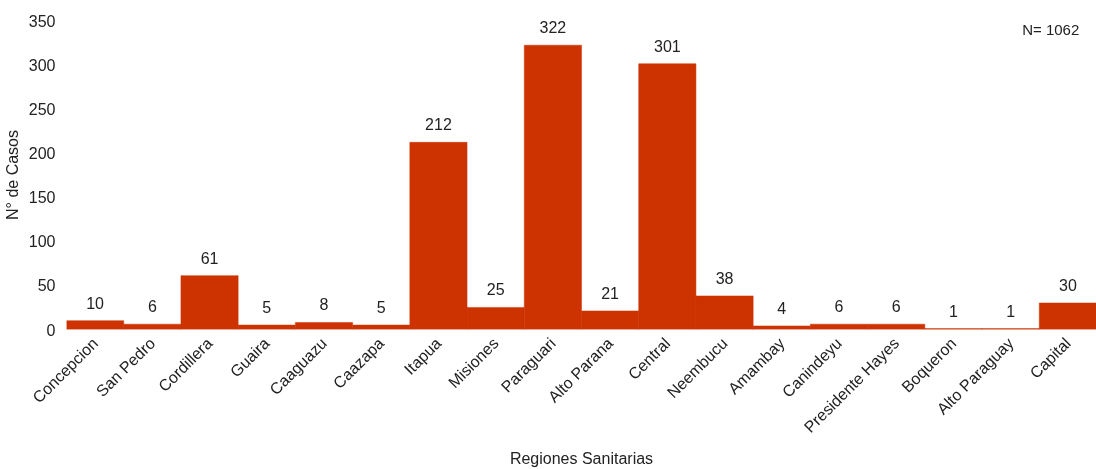 This screenshot has height=469, width=1096. What do you see at coordinates (51, 330) in the screenshot?
I see `y-tick-label: 0` at bounding box center [51, 330].